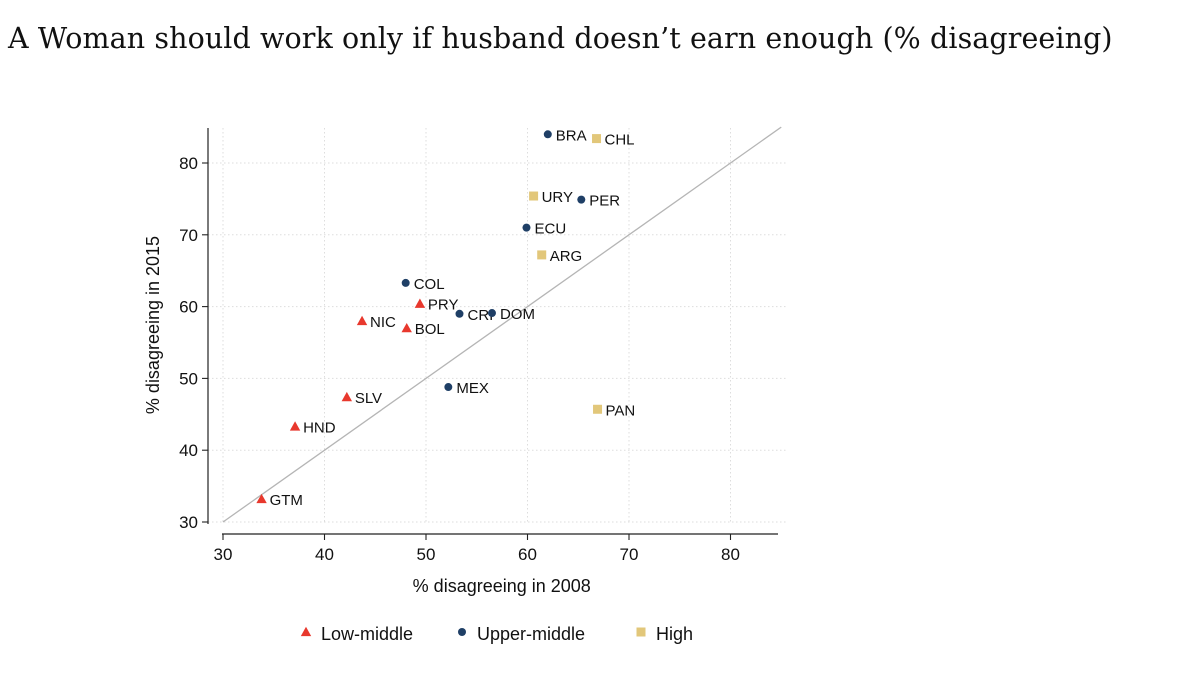 The width and height of the screenshot is (1200, 675). Describe the element at coordinates (319, 428) in the screenshot. I see `point-label-hnd: HND` at that location.